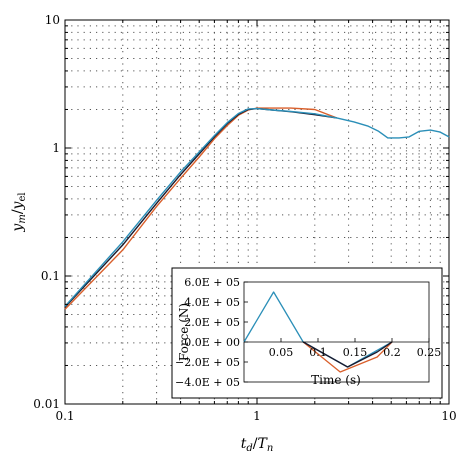  I want to click on x-tick-label: 0.1, so click(64, 416).